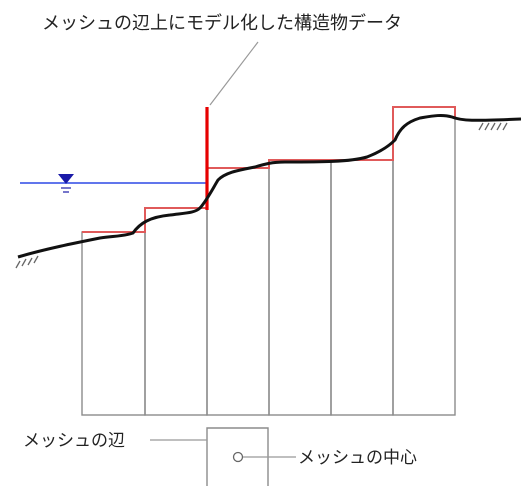 Image resolution: width=521 pixels, height=486 pixels. Describe the element at coordinates (222, 23) in the screenshot. I see `structure-data-label: メッシュの辺上にモデル化した構造物データ` at that location.